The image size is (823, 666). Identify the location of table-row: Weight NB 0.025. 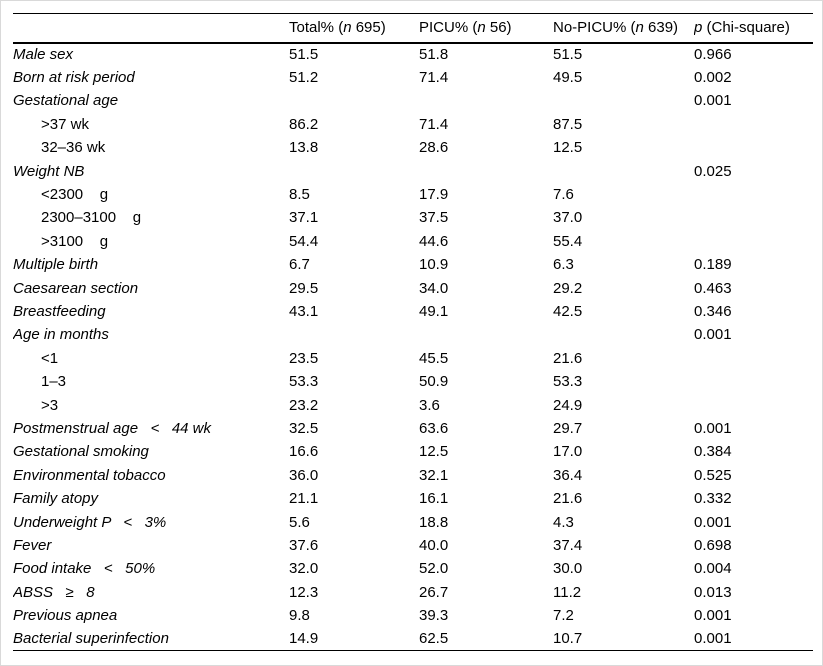
(413, 170).